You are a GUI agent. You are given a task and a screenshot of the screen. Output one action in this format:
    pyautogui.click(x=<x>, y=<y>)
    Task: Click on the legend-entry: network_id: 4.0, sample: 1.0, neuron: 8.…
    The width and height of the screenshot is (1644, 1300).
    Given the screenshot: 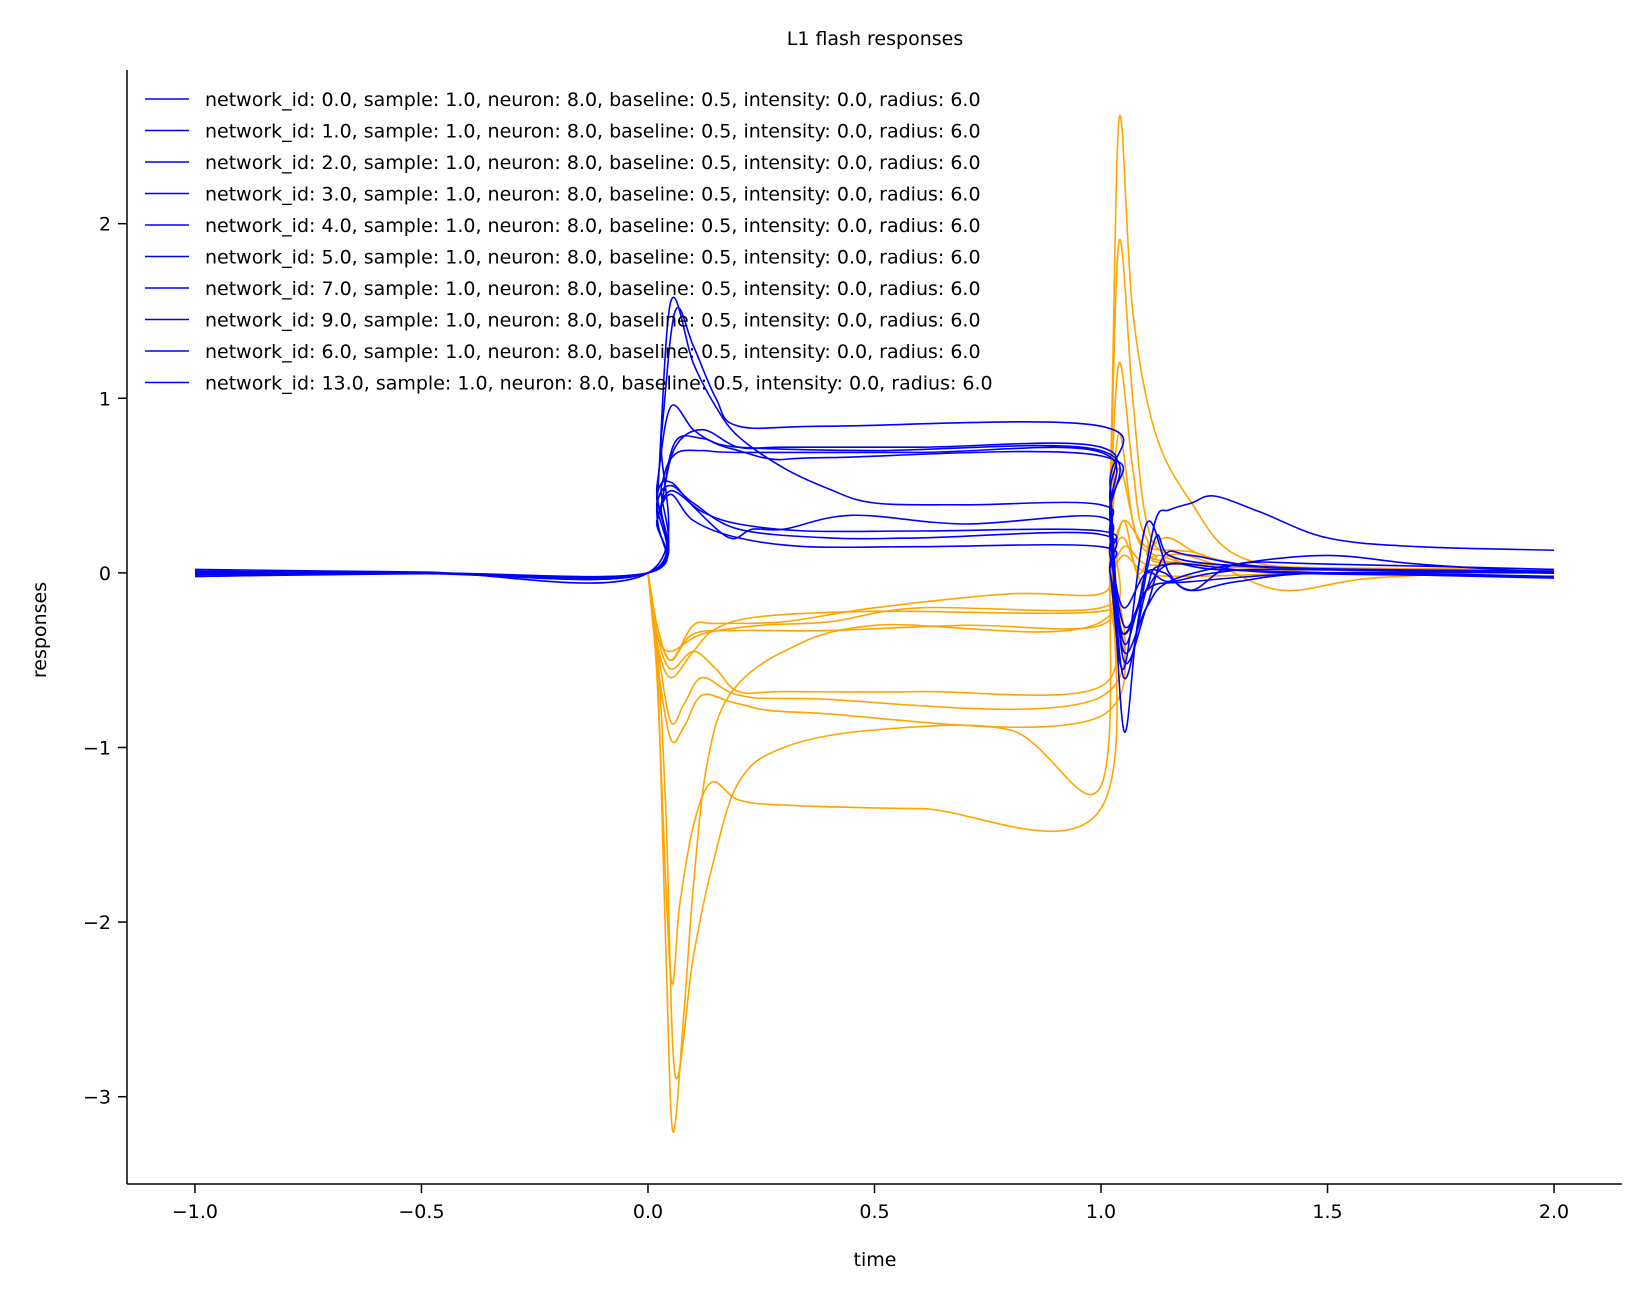 What is the action you would take?
    pyautogui.click(x=593, y=226)
    